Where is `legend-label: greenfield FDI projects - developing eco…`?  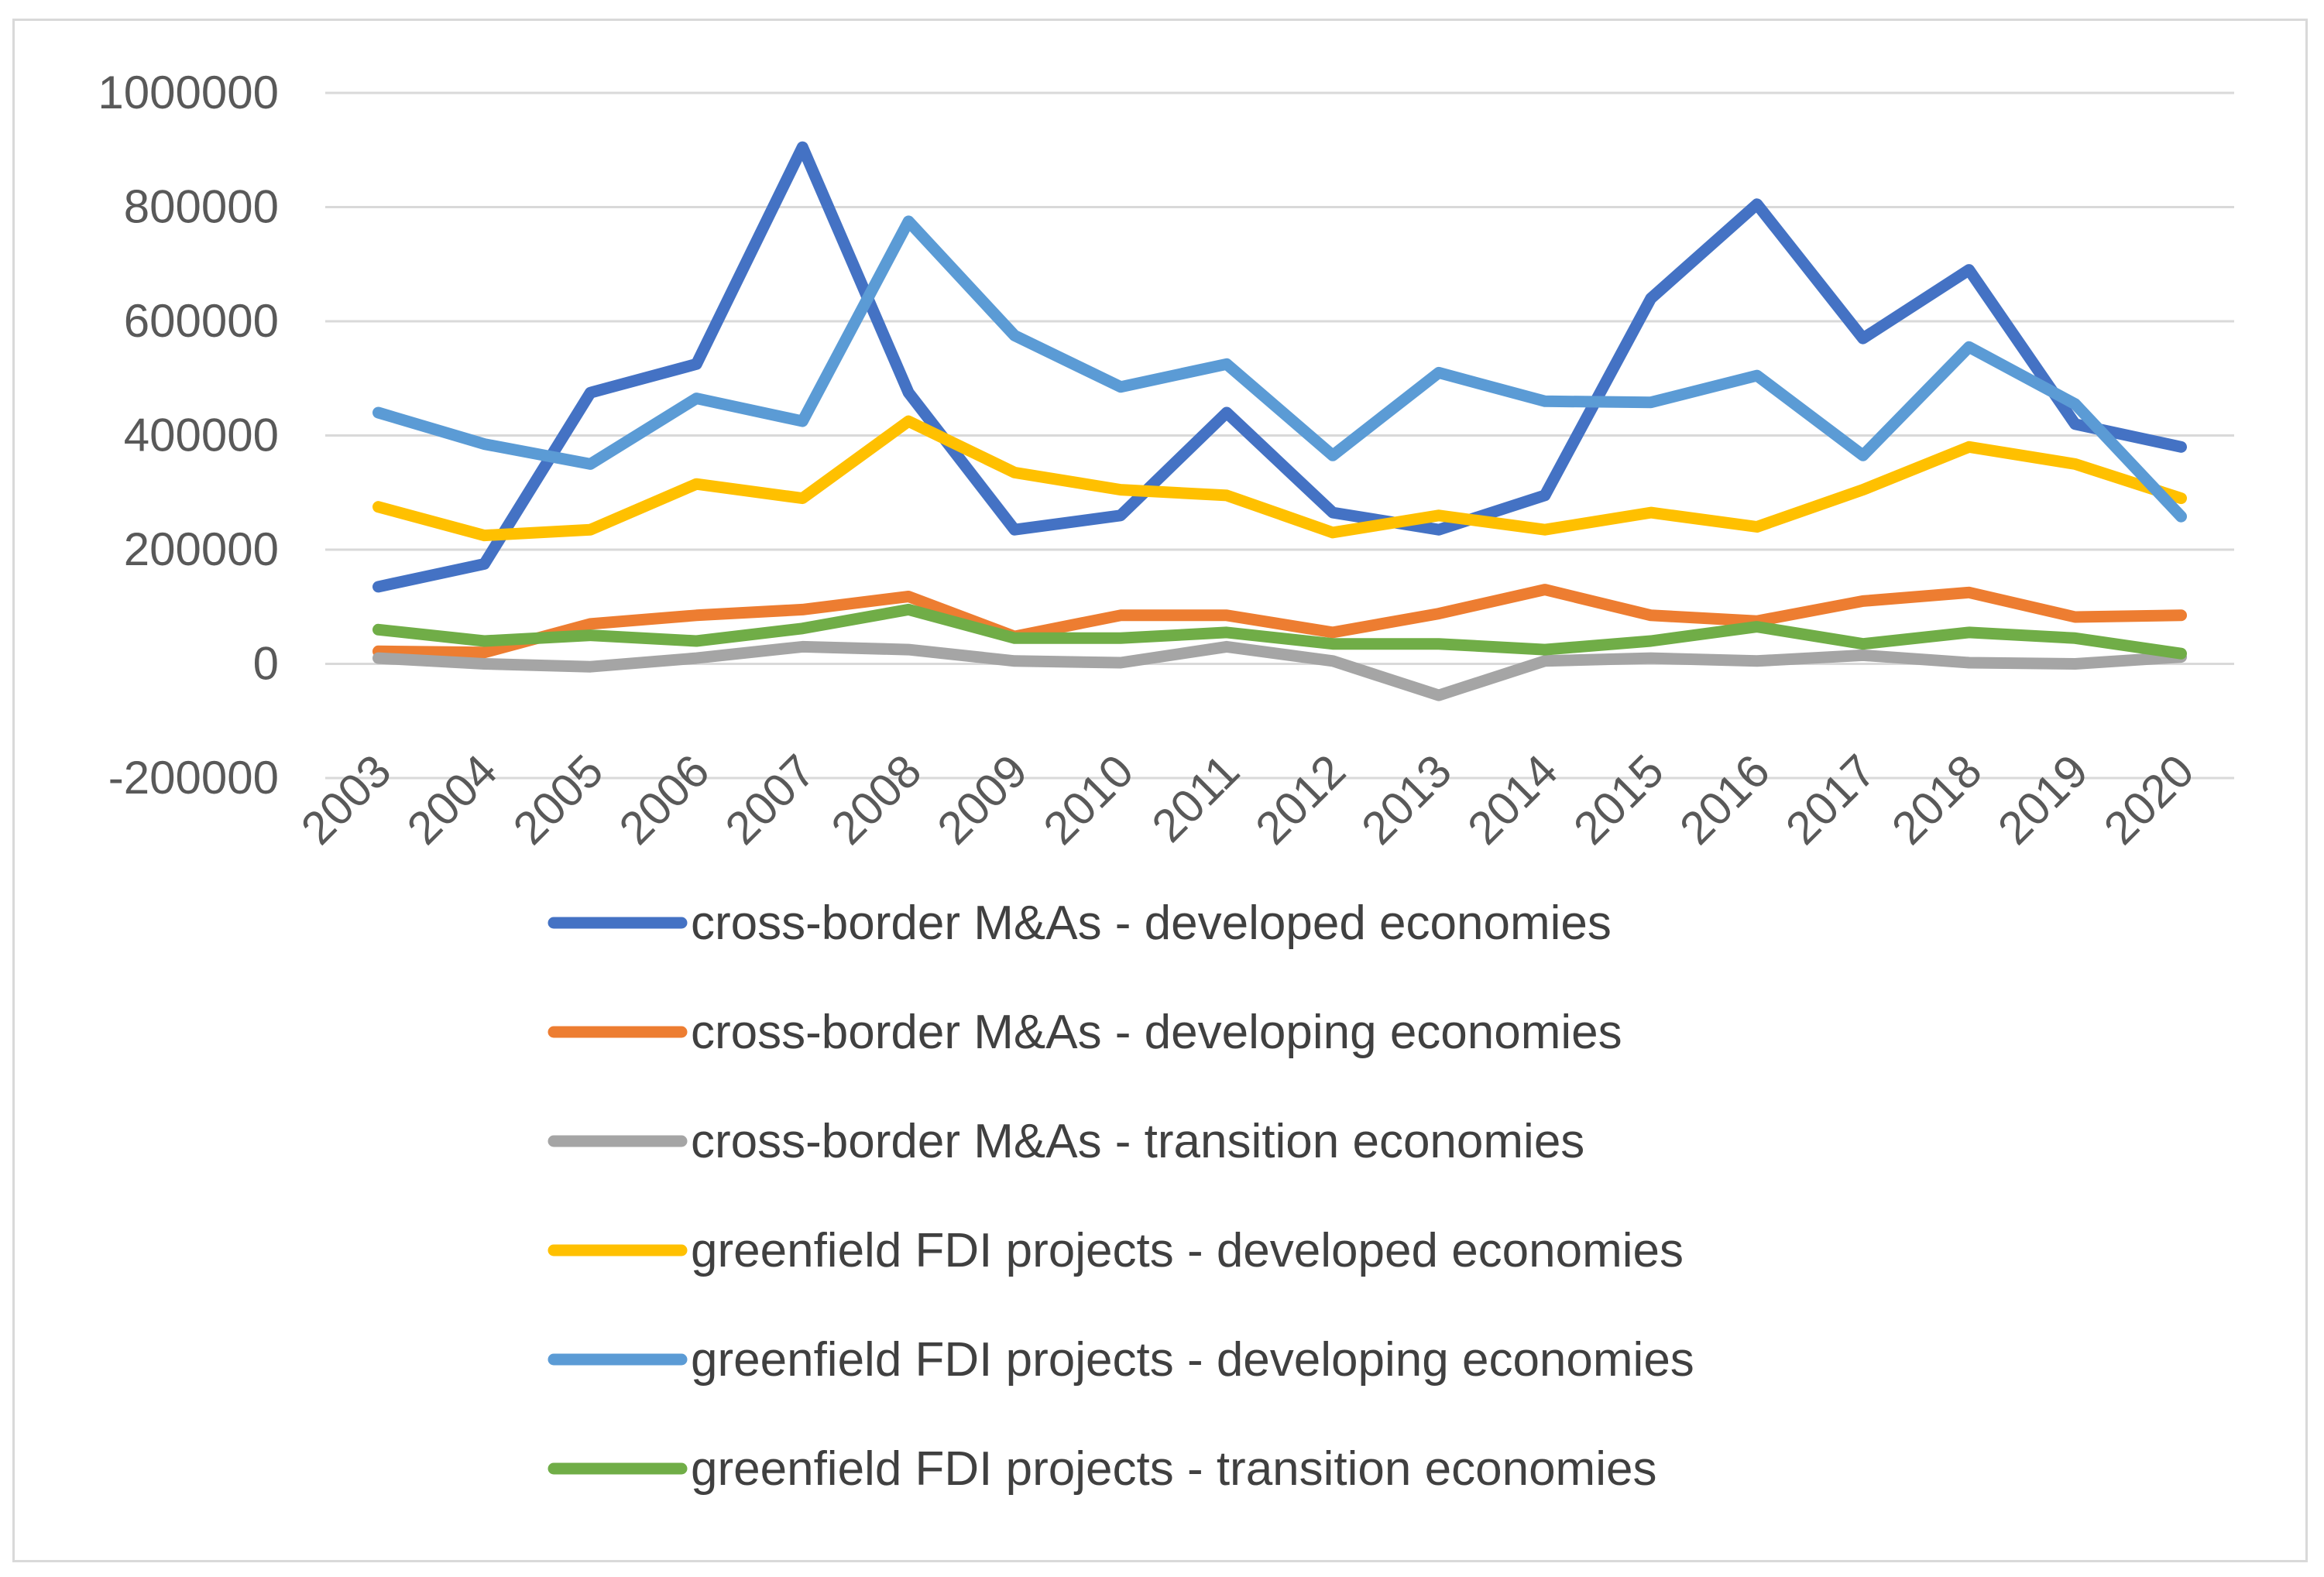 legend-label: greenfield FDI projects - developing eco… is located at coordinates (1192, 1360).